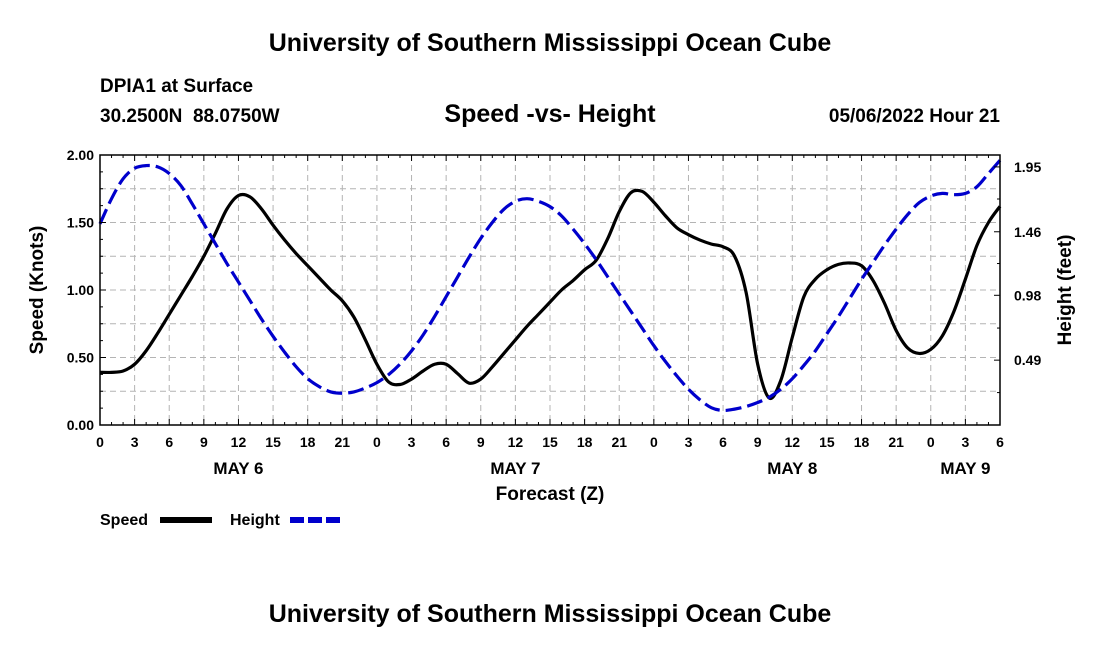 The image size is (1100, 650). I want to click on y2-axis-label: Height (feet), so click(1065, 290).